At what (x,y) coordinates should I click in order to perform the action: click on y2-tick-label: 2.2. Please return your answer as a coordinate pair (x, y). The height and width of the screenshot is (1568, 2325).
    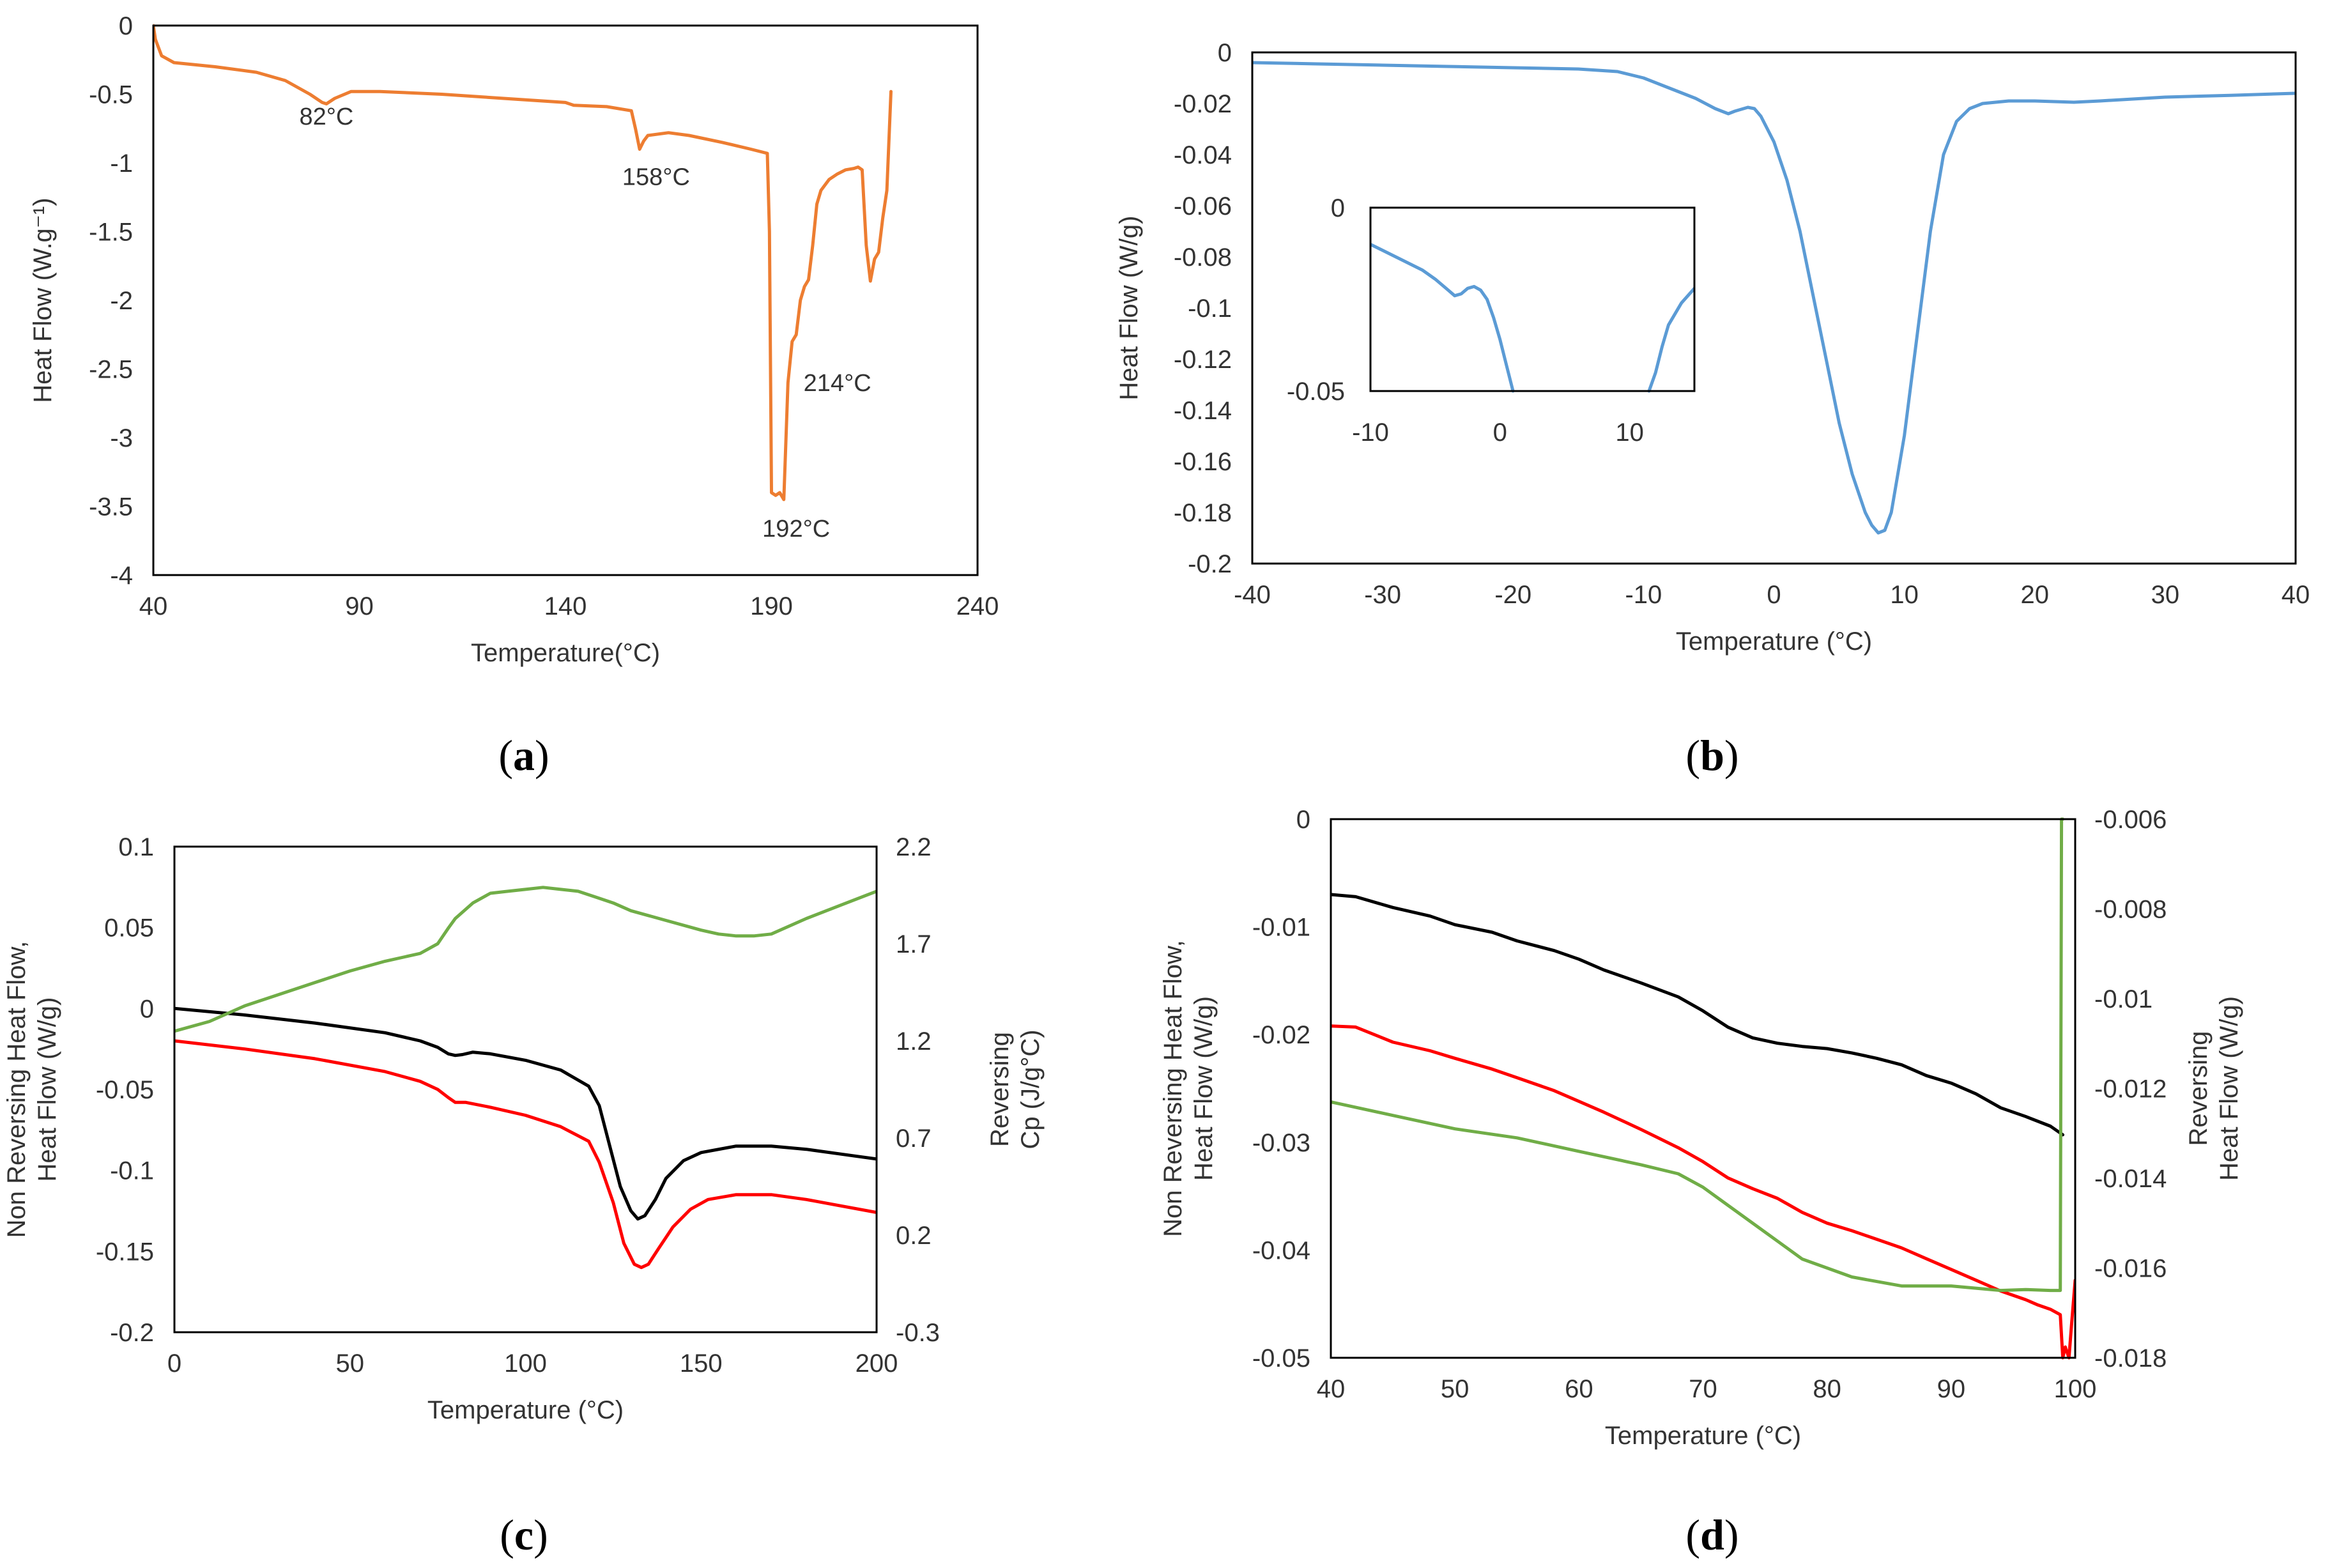
    Looking at the image, I should click on (914, 847).